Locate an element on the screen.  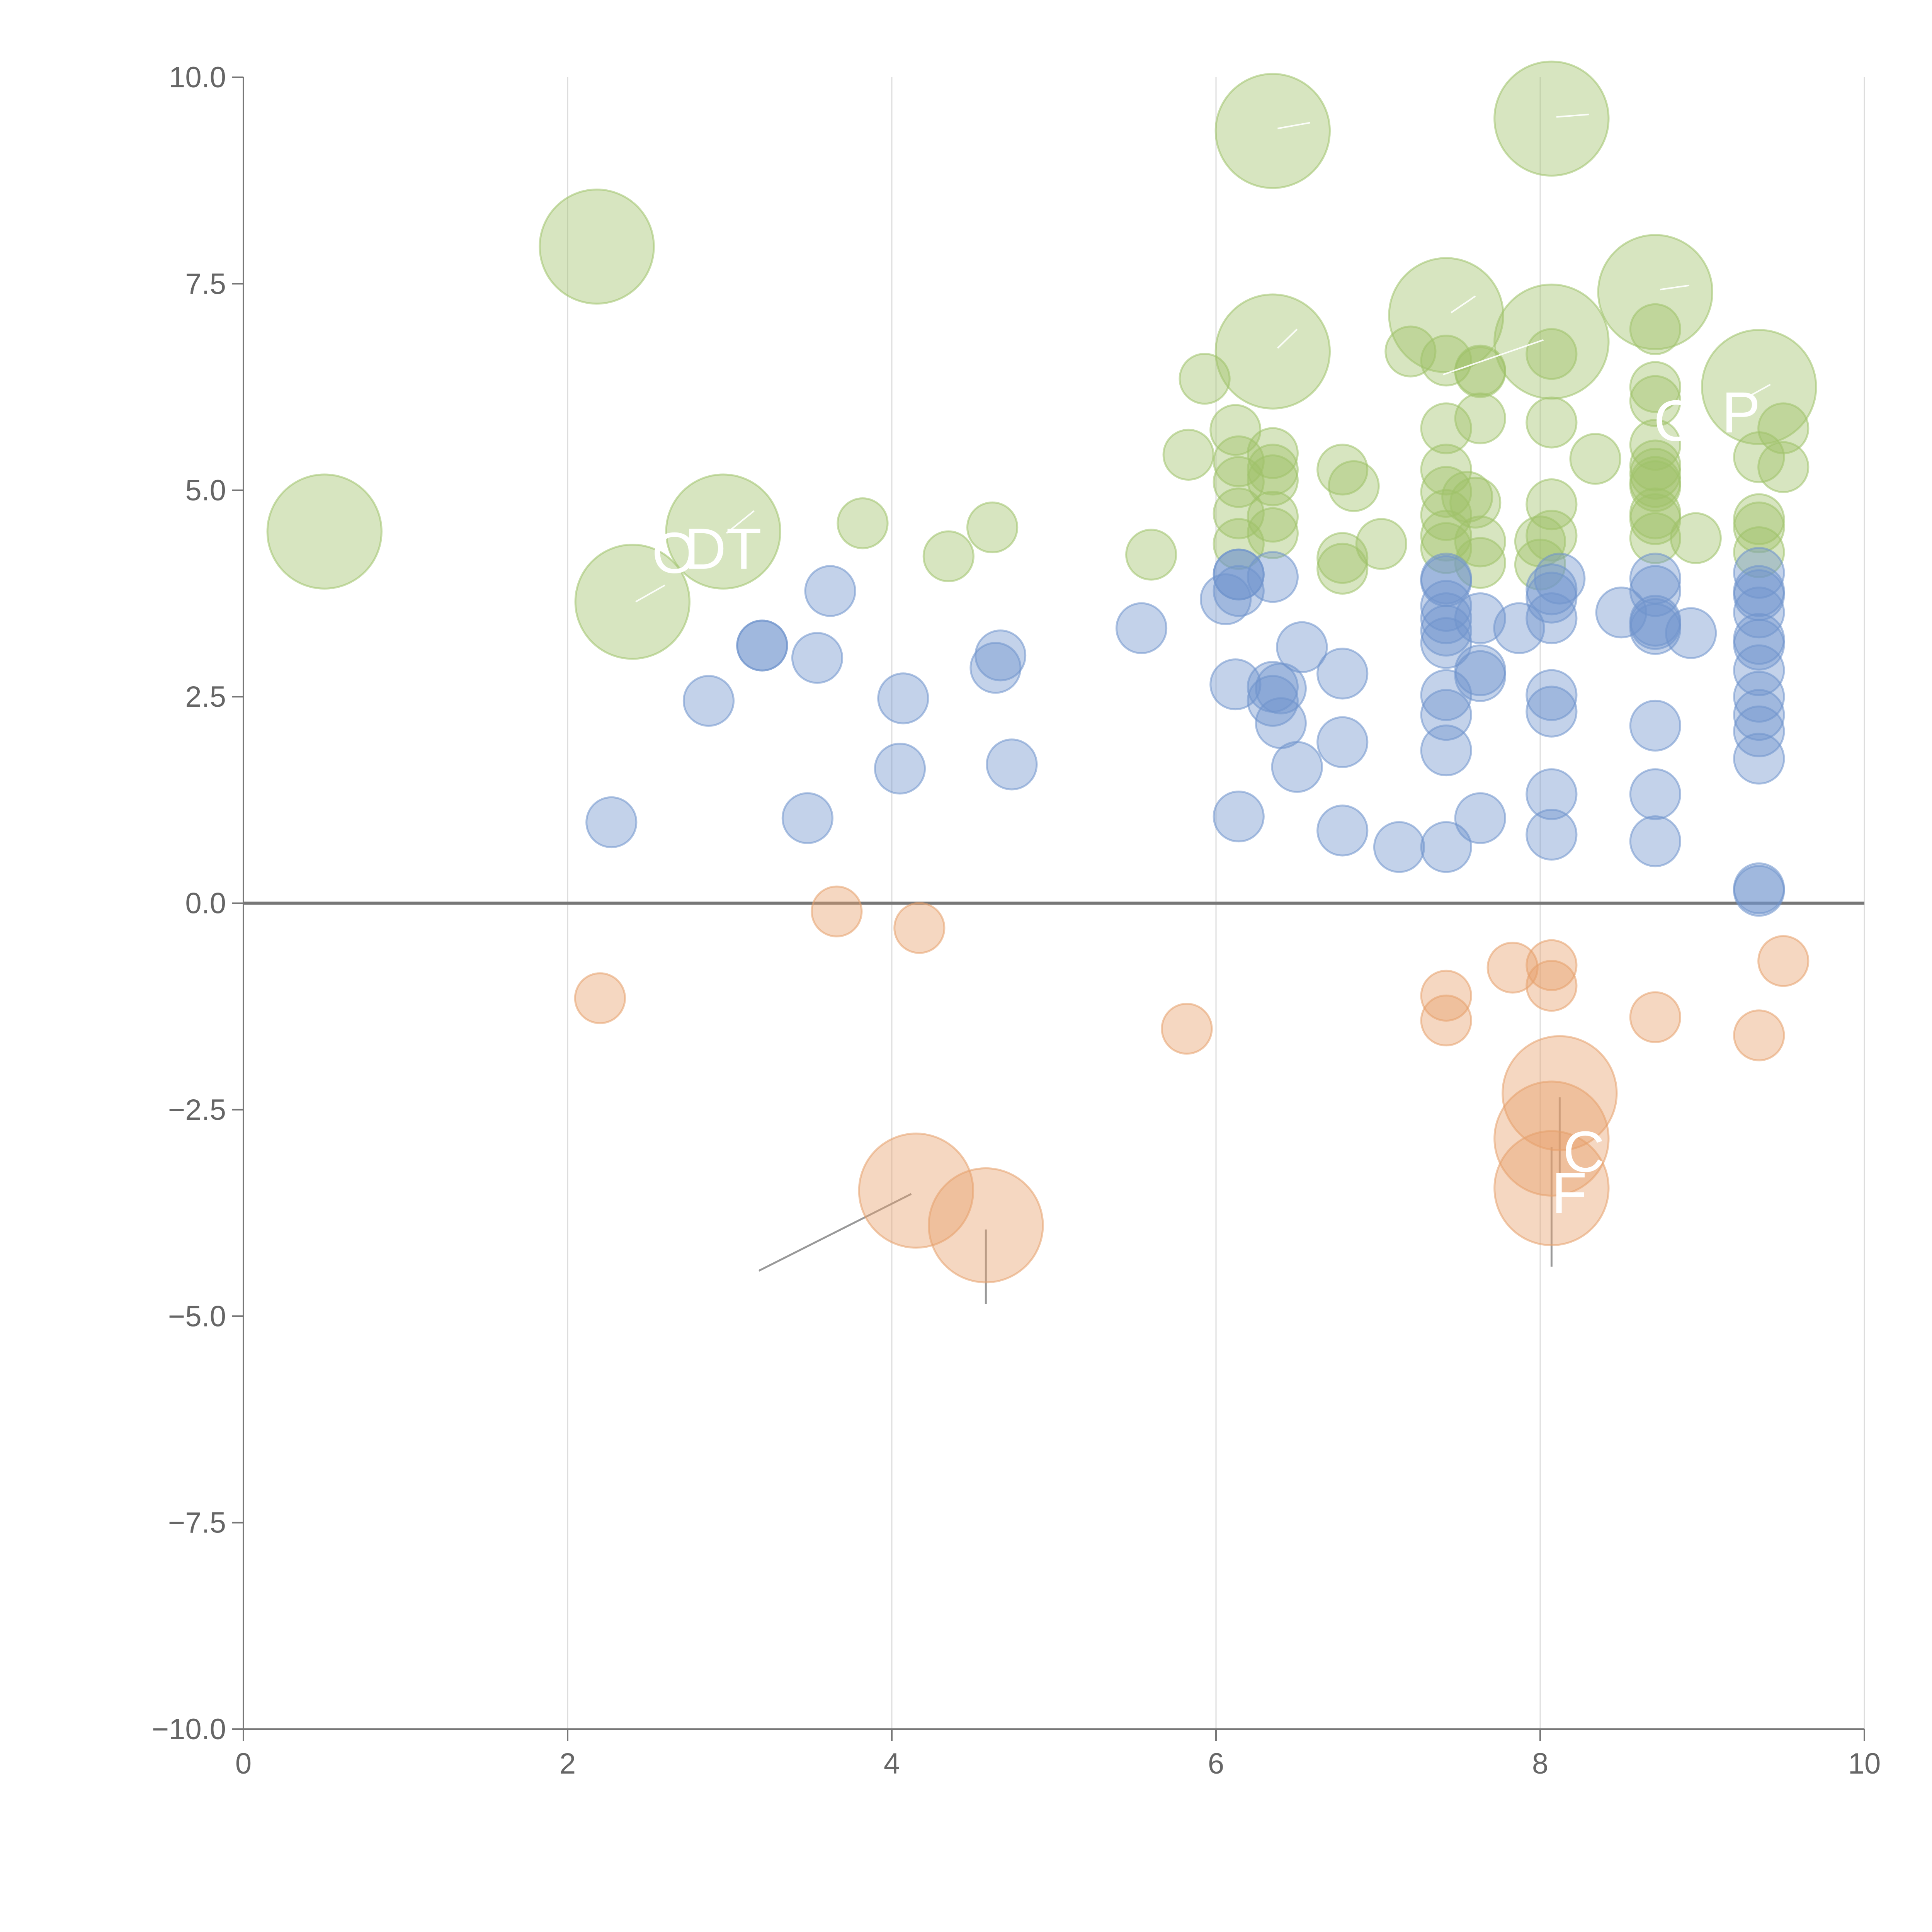
x-tick-label: 0 is located at coordinates (244, 1764).